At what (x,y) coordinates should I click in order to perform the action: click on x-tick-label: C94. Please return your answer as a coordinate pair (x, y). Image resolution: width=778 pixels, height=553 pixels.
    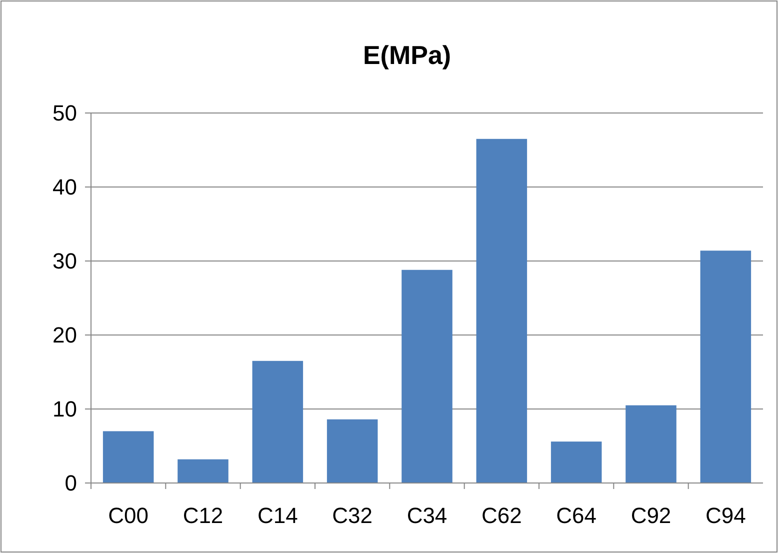
    Looking at the image, I should click on (725, 515).